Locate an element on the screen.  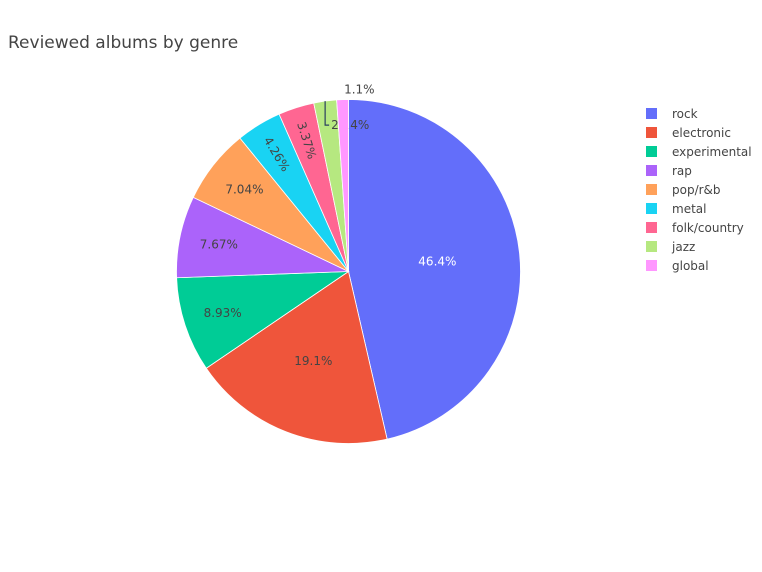
pie-slice-experimental is located at coordinates (263, 320).